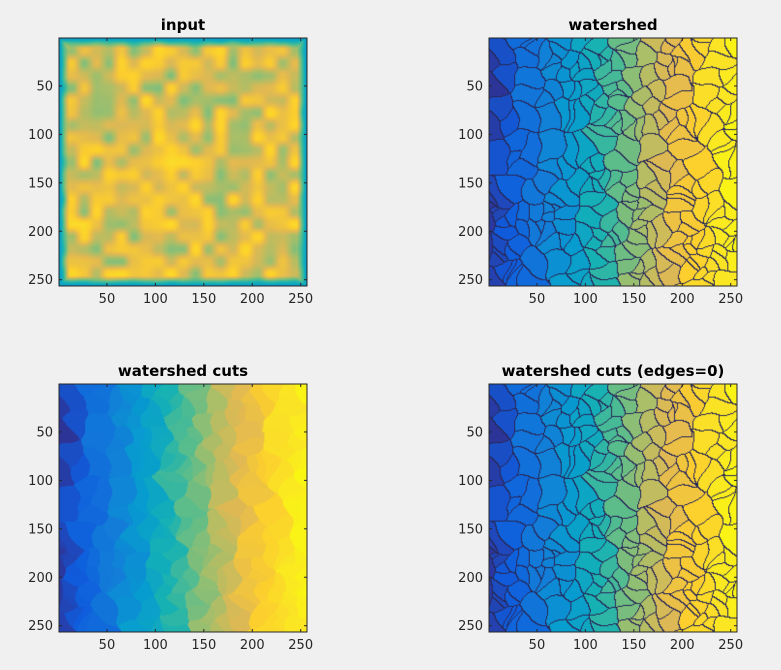  What do you see at coordinates (183, 371) in the screenshot?
I see `chart-title: watershed cuts` at bounding box center [183, 371].